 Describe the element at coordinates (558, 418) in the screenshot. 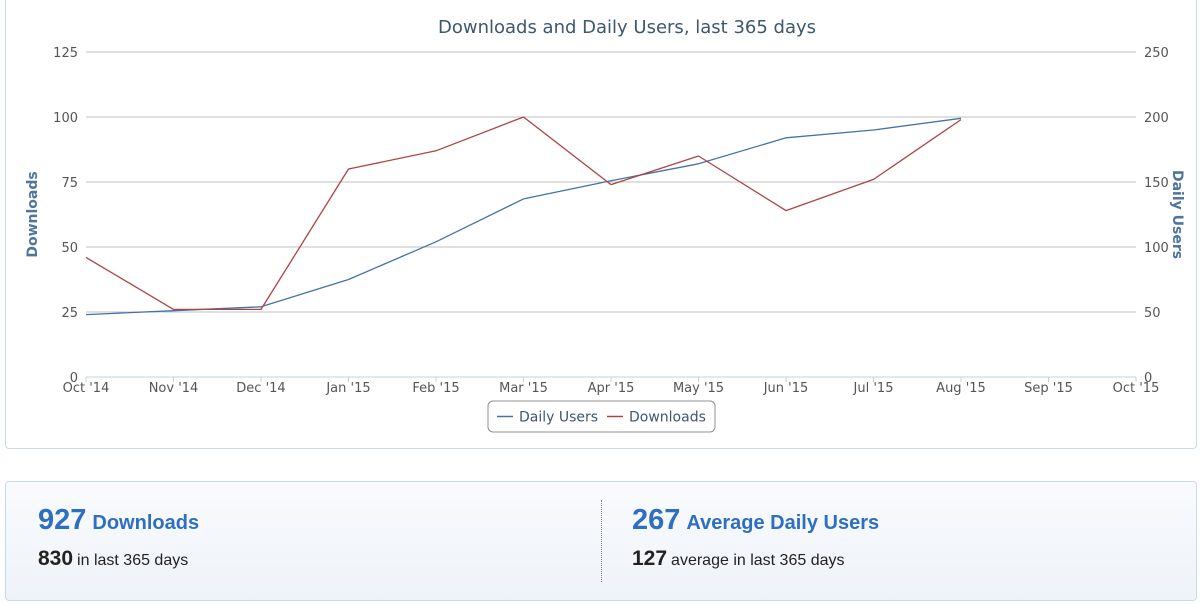

I see `legend-label: Daily Users` at that location.